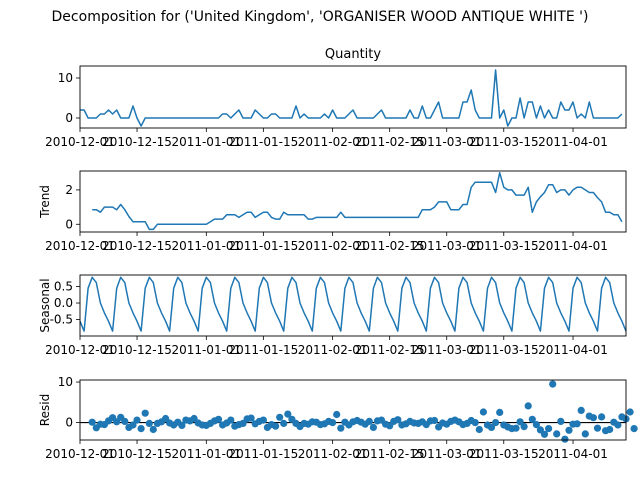 The width and height of the screenshot is (640, 480). I want to click on panel-title: Quantity, so click(353, 54).